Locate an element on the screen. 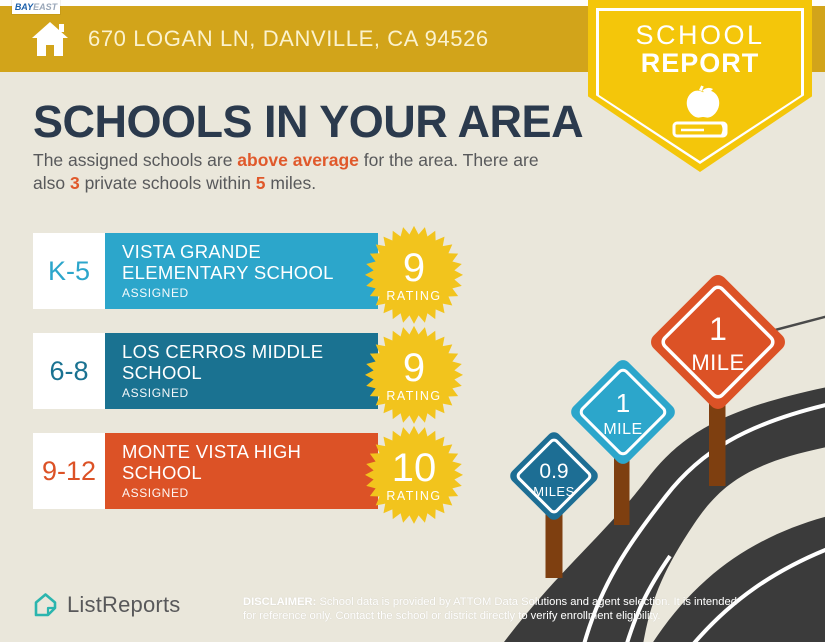  badge-content: SCHOOL REPORT is located at coordinates (700, 86).